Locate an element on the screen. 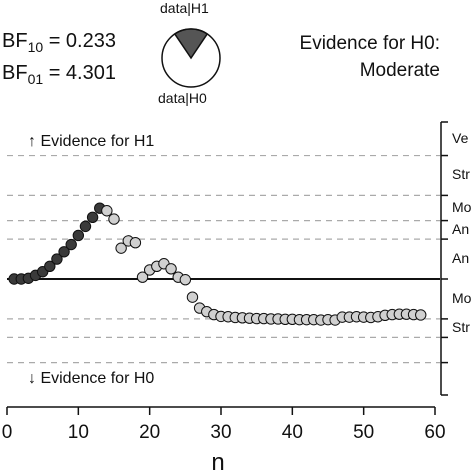  pie-h1-slice is located at coordinates (191, 44).